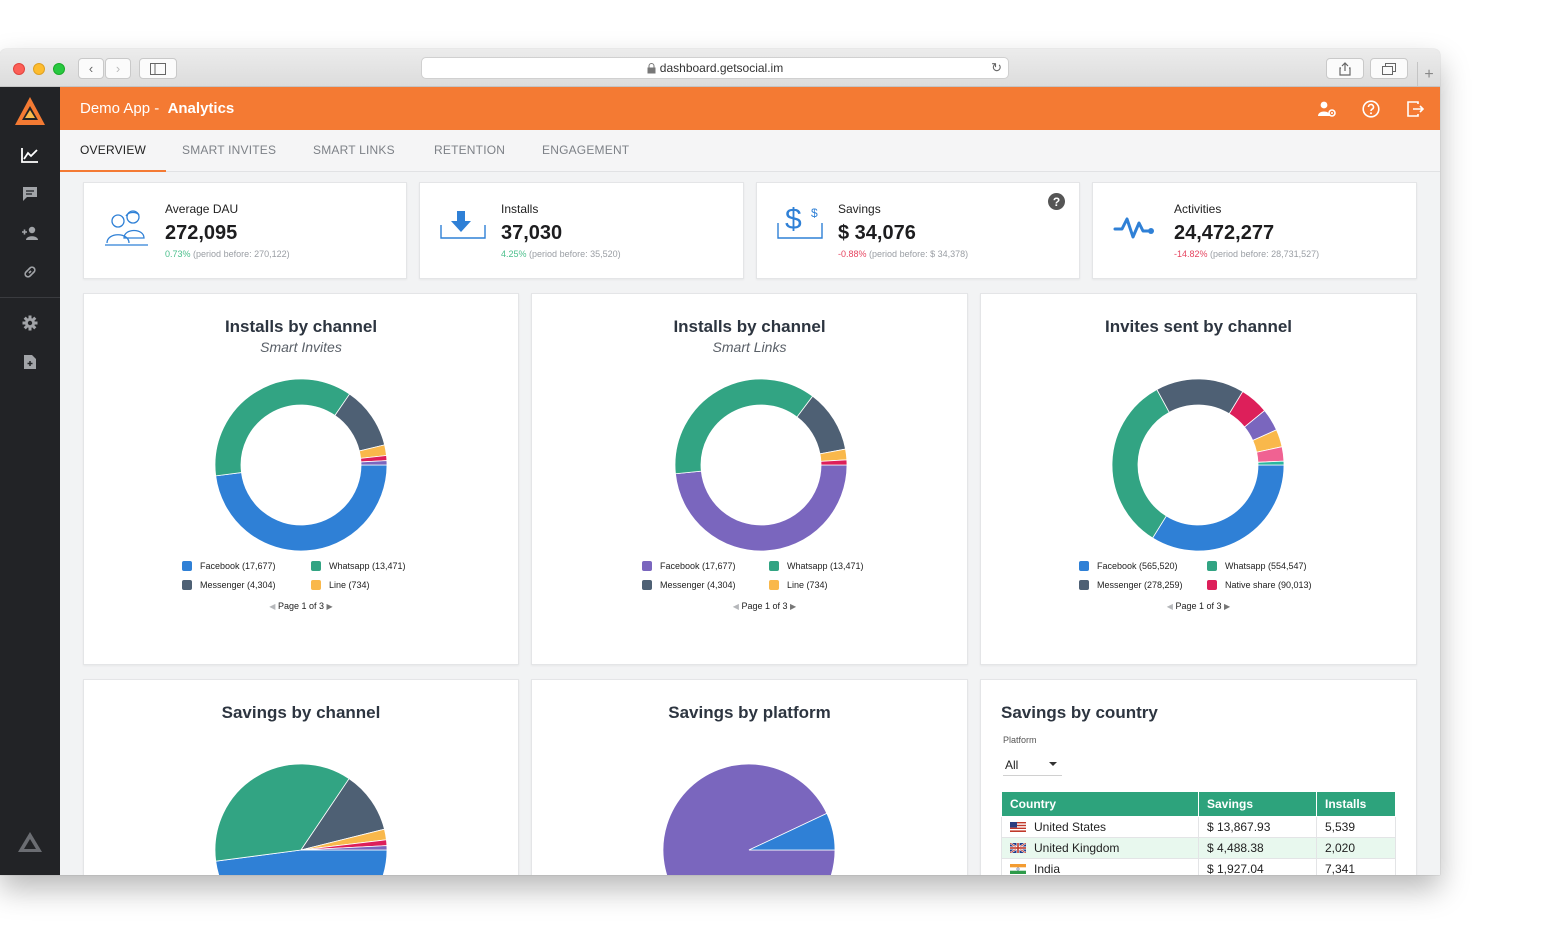  What do you see at coordinates (1356, 804) in the screenshot?
I see `column-header-installs: Installs` at bounding box center [1356, 804].